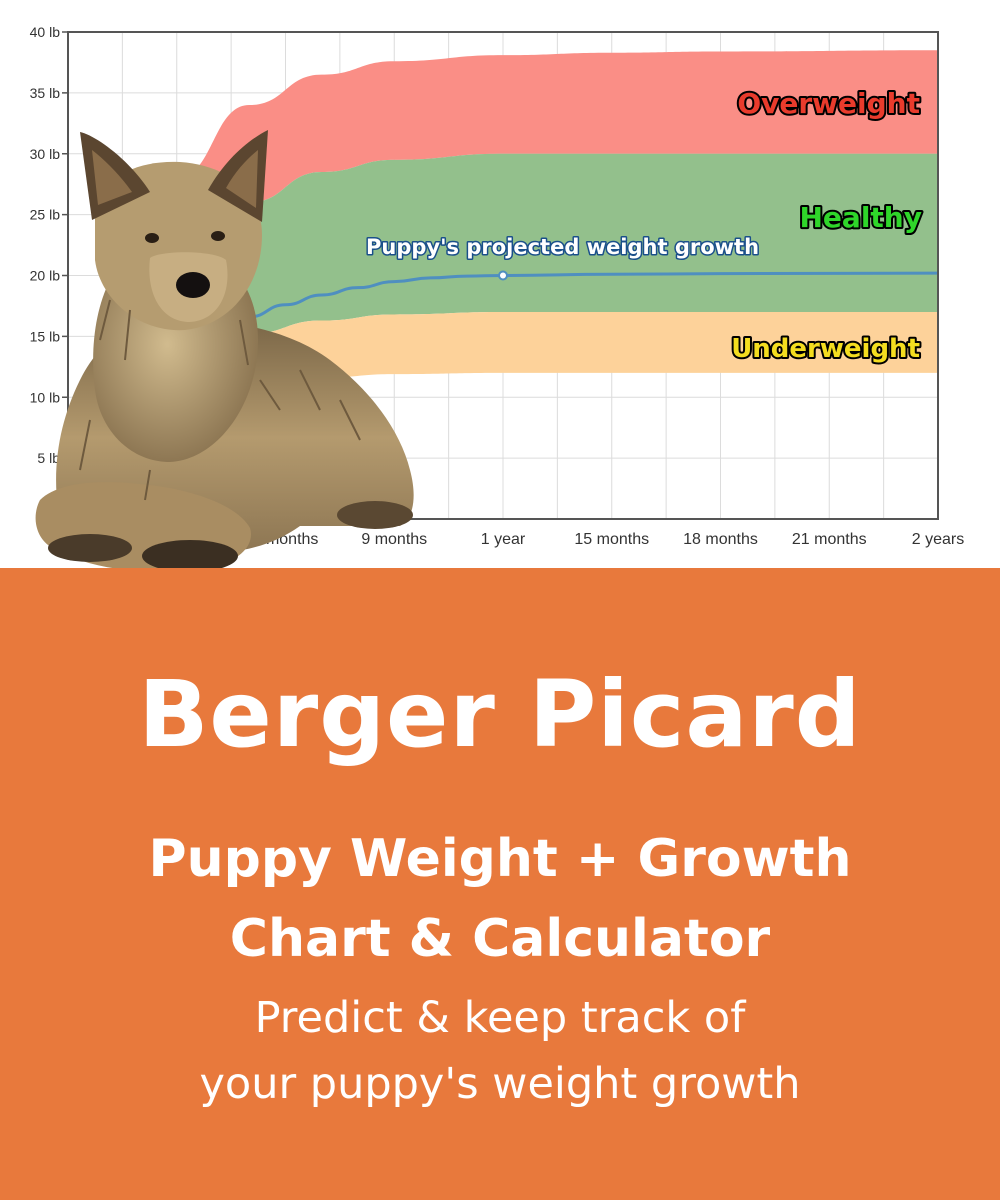 The width and height of the screenshot is (1000, 1200). I want to click on band-underweight, so click(557, 355).